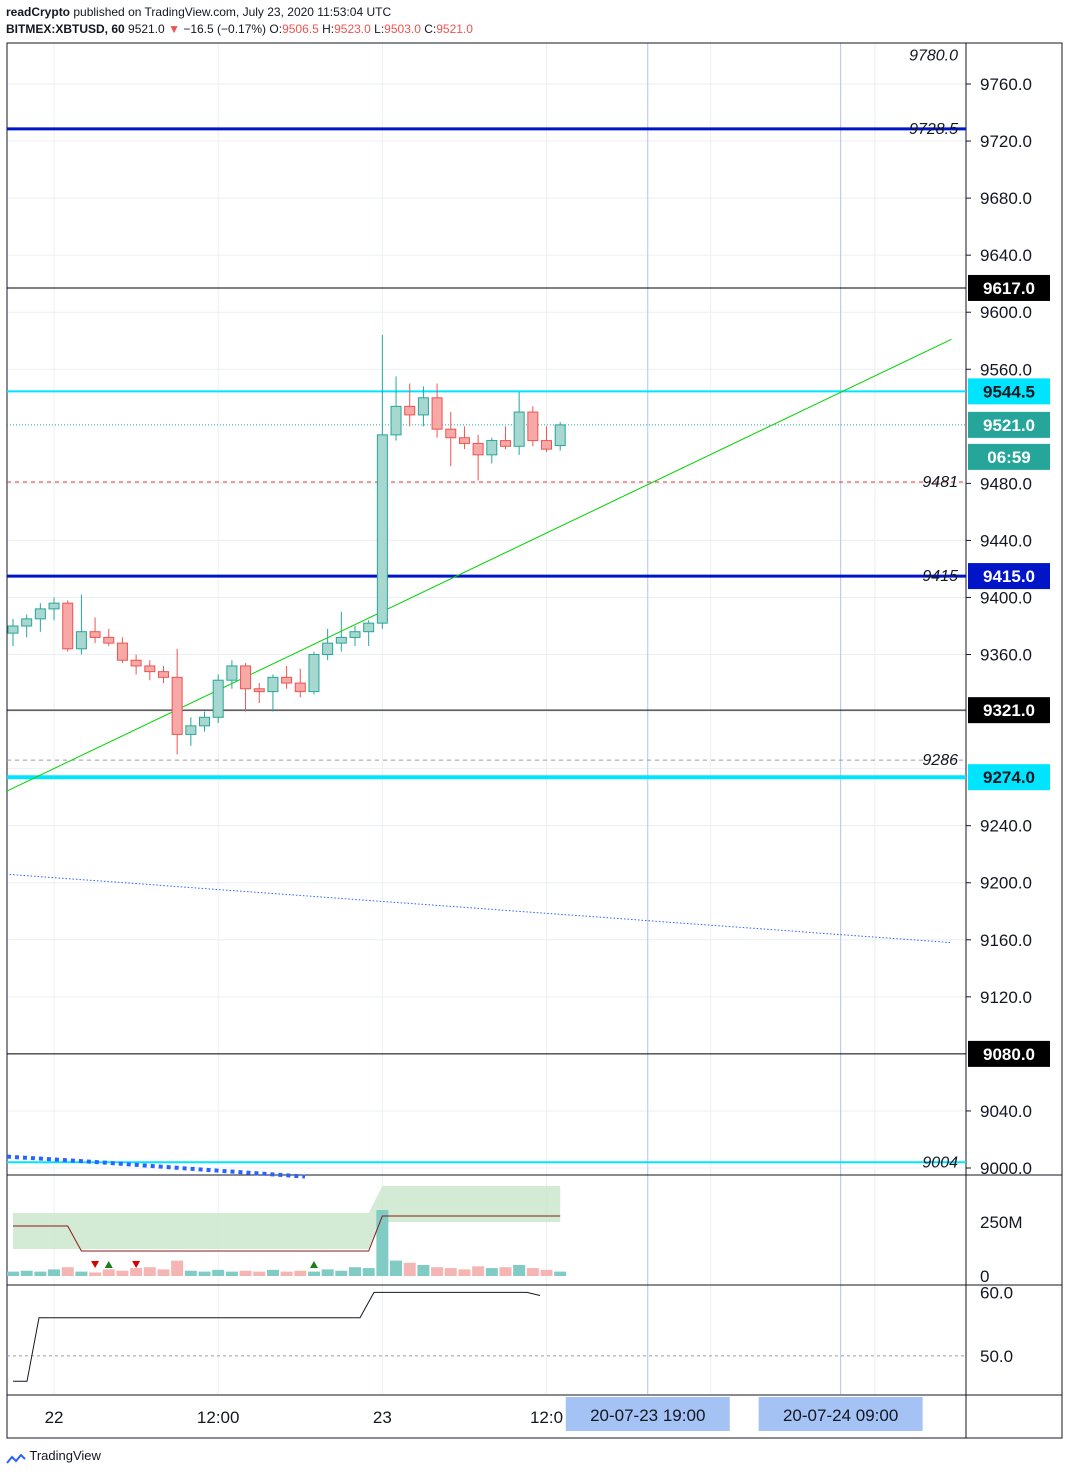 The image size is (1069, 1475). What do you see at coordinates (402, 29) in the screenshot?
I see `low-value: 9503.0` at bounding box center [402, 29].